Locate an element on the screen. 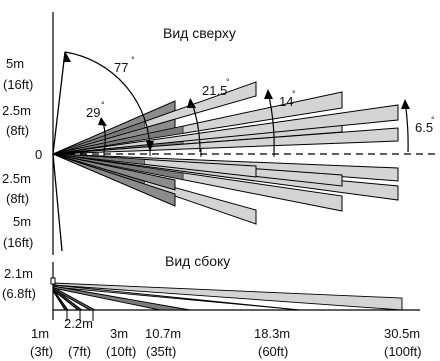 This screenshot has height=361, width=440. angle-label-29: 29 is located at coordinates (93, 112).